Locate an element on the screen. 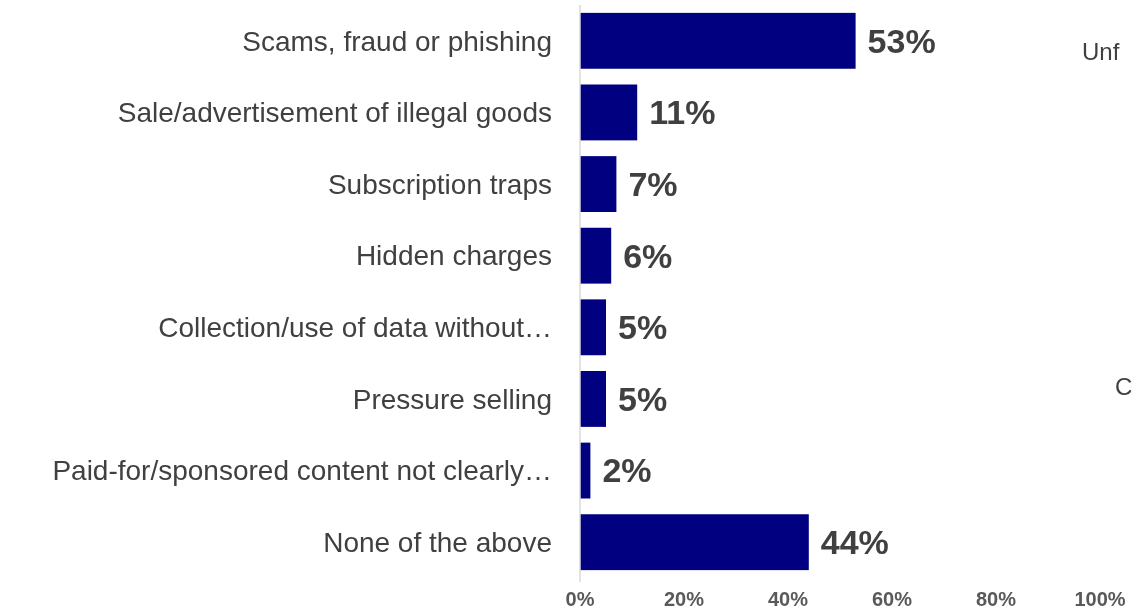 The image size is (1132, 614). x-tick-label: 0% is located at coordinates (580, 599).